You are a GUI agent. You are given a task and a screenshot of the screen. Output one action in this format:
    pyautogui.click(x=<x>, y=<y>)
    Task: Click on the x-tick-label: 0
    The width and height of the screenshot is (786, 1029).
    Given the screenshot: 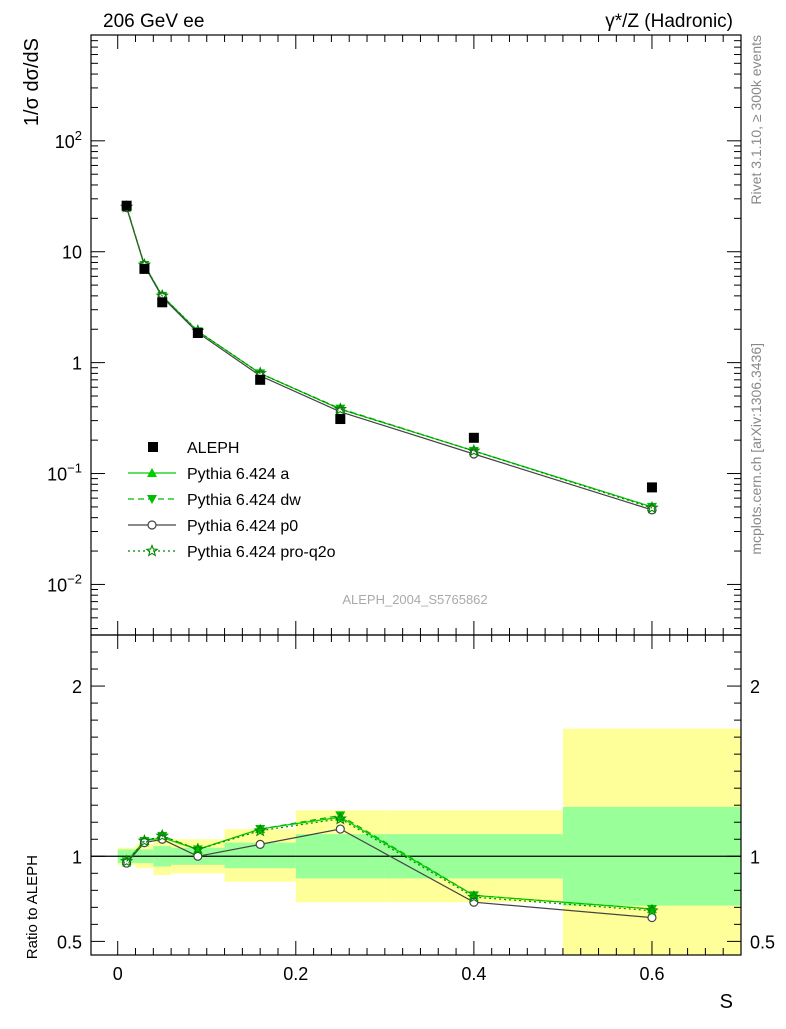 What is the action you would take?
    pyautogui.click(x=118, y=974)
    